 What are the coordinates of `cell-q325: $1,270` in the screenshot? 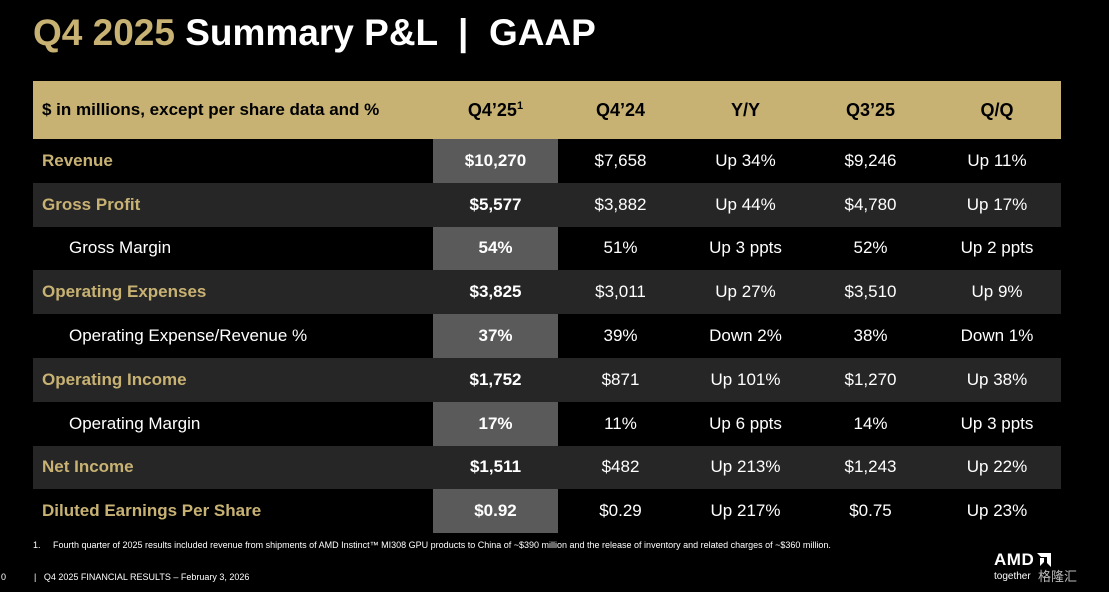 It's located at (870, 379).